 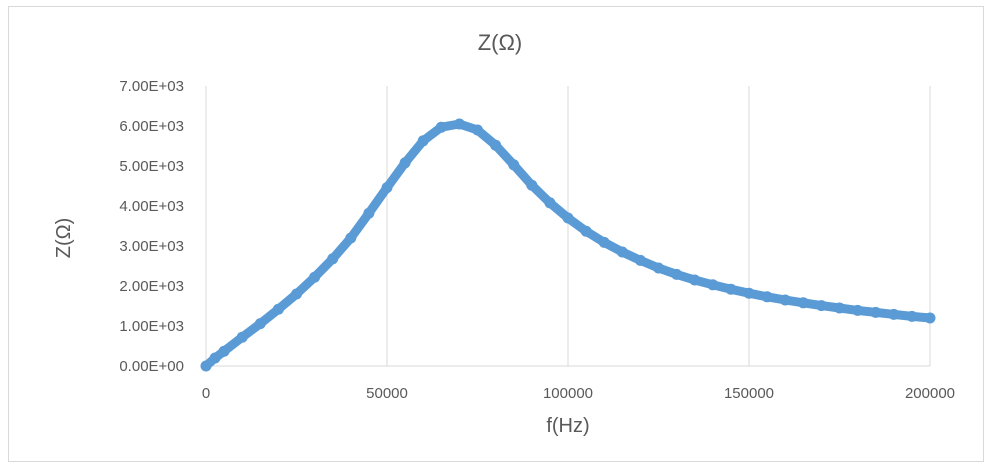 What do you see at coordinates (387, 393) in the screenshot?
I see `x-tick-label: 50000` at bounding box center [387, 393].